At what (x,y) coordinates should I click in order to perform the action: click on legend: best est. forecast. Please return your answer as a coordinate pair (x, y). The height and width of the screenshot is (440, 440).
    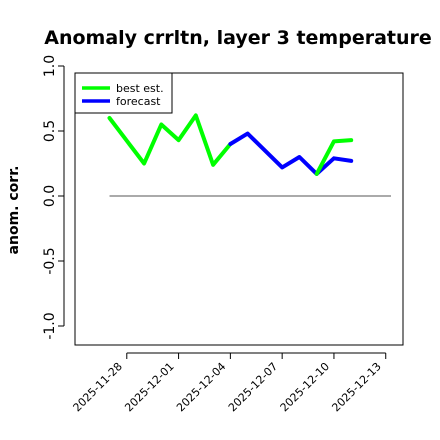
    Looking at the image, I should click on (123, 93).